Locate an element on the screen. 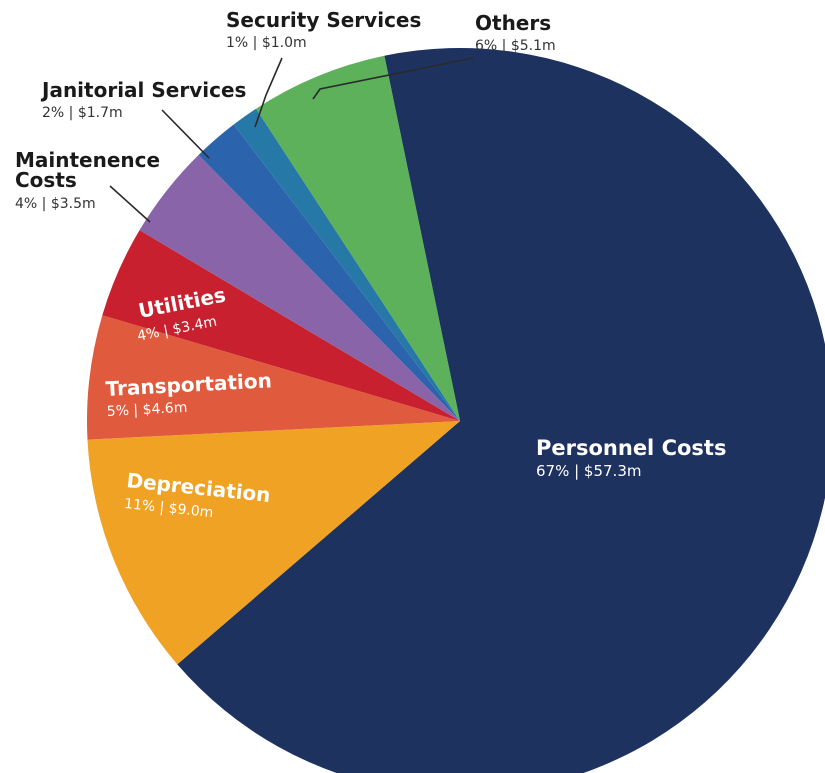  slice-security-services is located at coordinates (346, 264).